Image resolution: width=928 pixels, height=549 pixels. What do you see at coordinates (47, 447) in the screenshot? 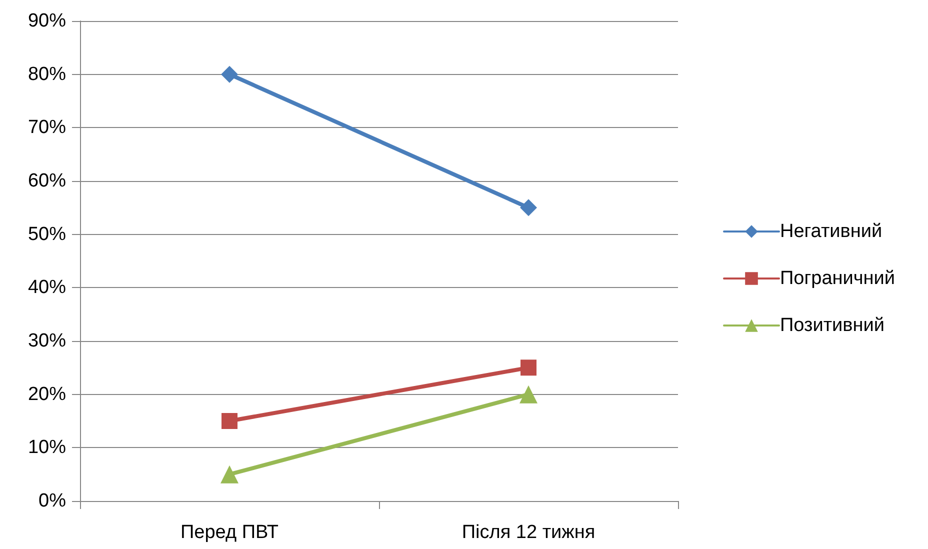
I see `y-tick-label: 10%` at bounding box center [47, 447].